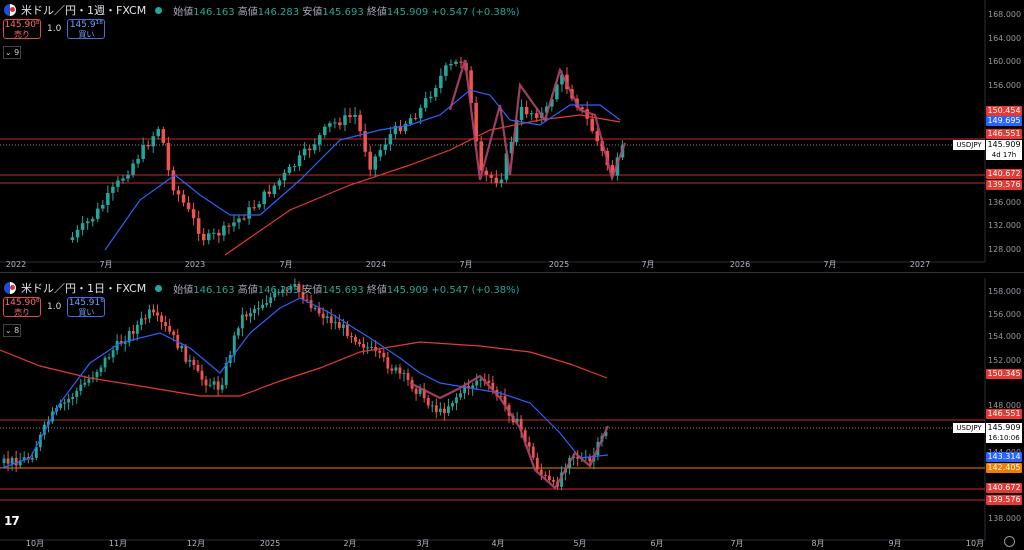 This screenshot has height=550, width=1024. I want to click on symbol-label: USDJPY, so click(969, 428).